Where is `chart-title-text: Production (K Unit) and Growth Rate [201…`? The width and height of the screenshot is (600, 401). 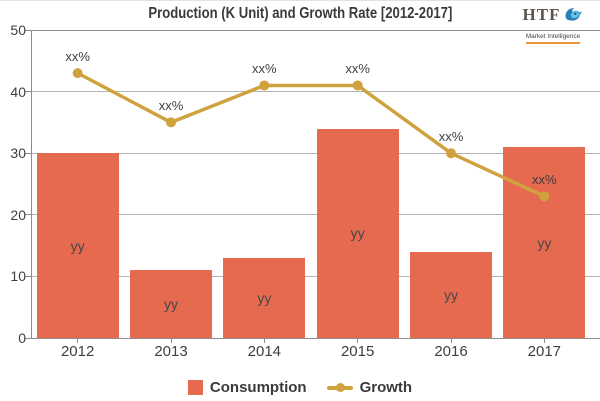
chart-title-text: Production (K Unit) and Growth Rate [201… is located at coordinates (300, 13).